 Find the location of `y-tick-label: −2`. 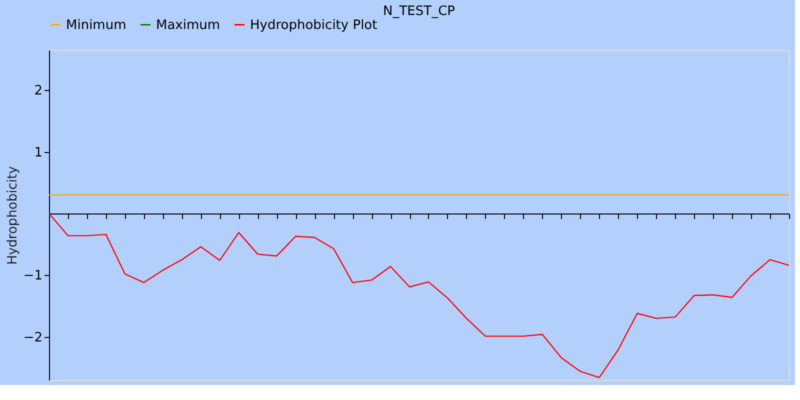

y-tick-label: −2 is located at coordinates (32, 338).